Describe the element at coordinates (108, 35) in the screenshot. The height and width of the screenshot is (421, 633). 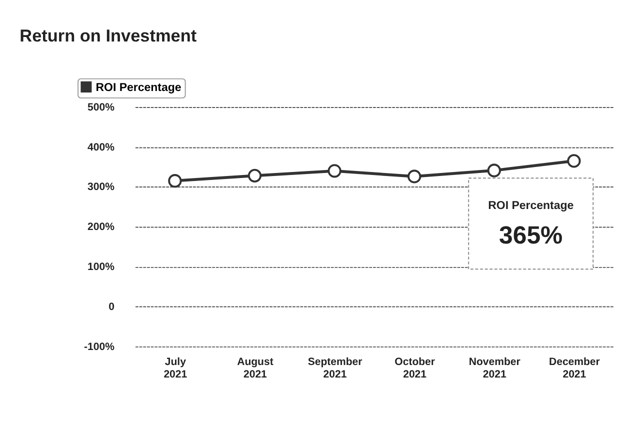
I see `chart-title: Return on Investment` at that location.